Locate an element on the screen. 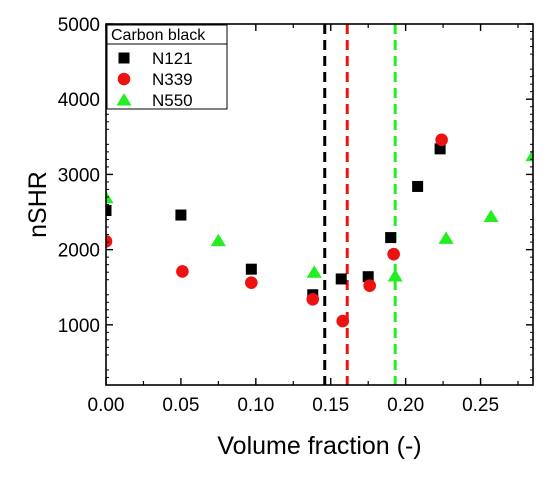 Image resolution: width=550 pixels, height=477 pixels. x-tick-label: 0.25 is located at coordinates (480, 405).